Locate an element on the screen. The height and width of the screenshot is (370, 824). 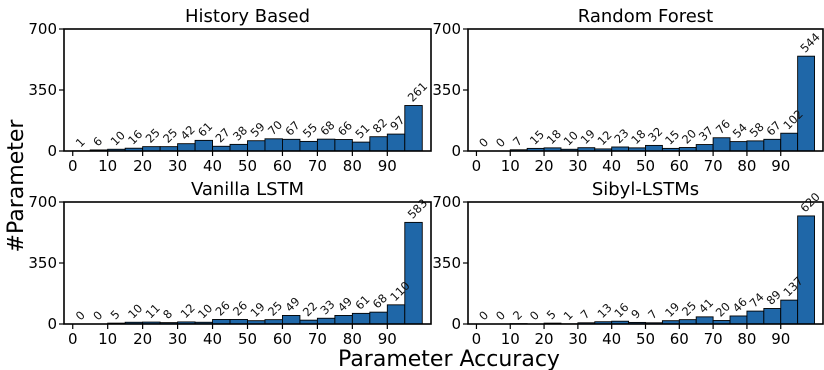
random-forest-bar-label: 18 is located at coordinates (638, 137).